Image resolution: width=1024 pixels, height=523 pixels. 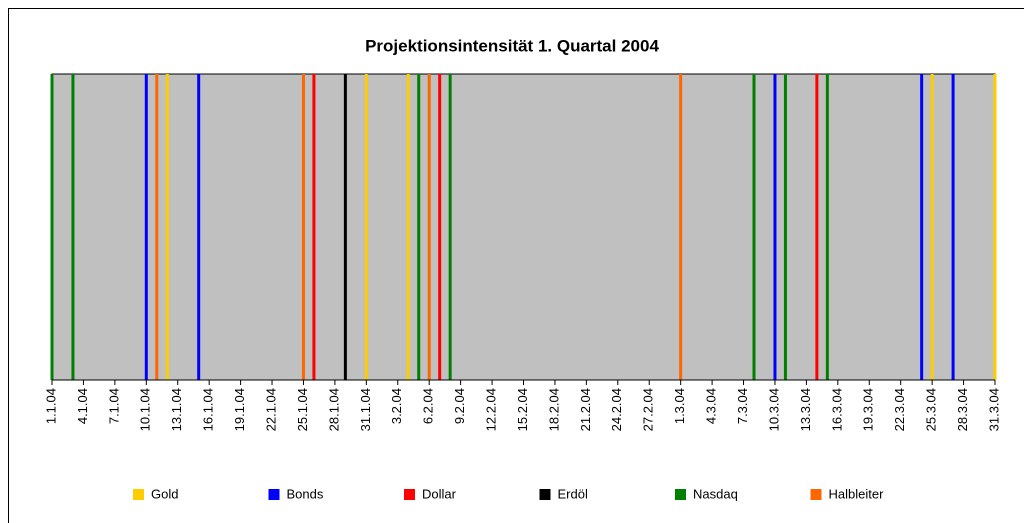 What do you see at coordinates (113, 406) in the screenshot?
I see `x-tick-label: 7.1.04` at bounding box center [113, 406].